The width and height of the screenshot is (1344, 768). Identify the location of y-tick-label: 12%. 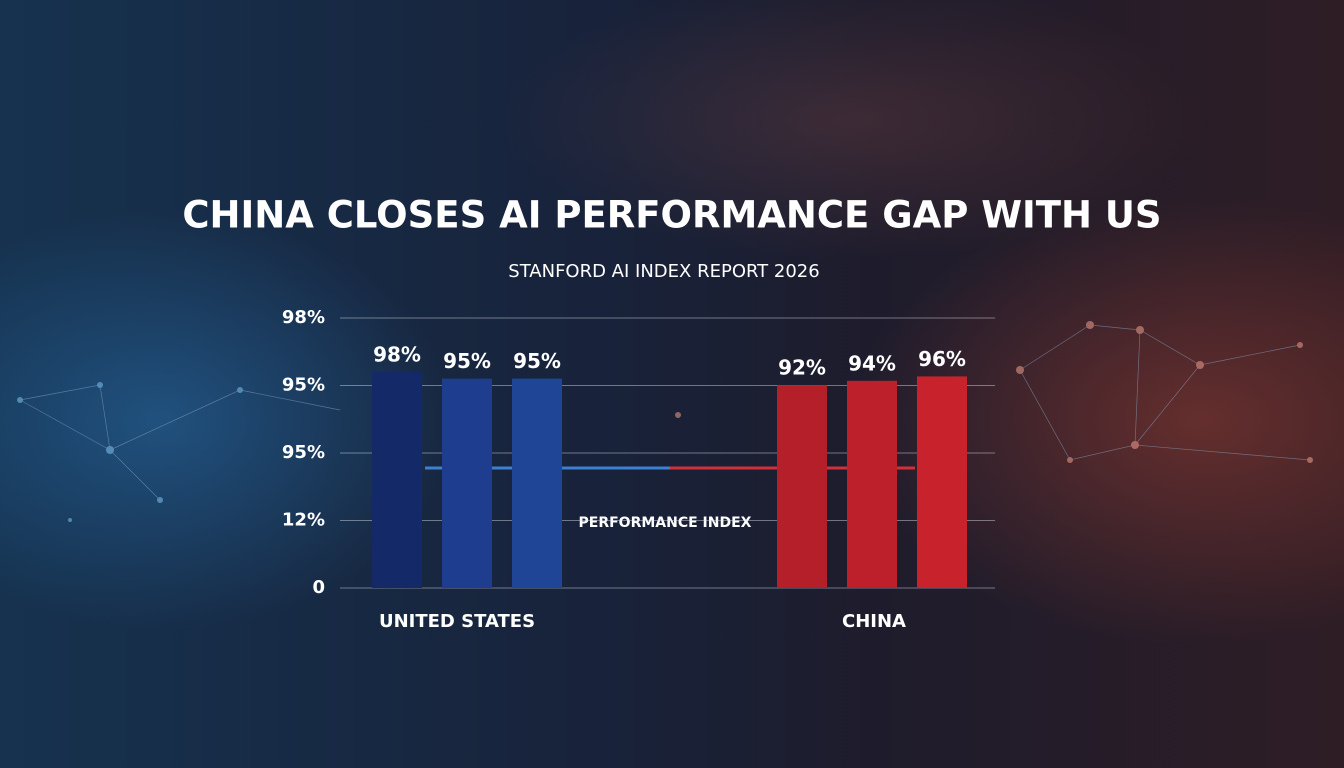
(303, 520).